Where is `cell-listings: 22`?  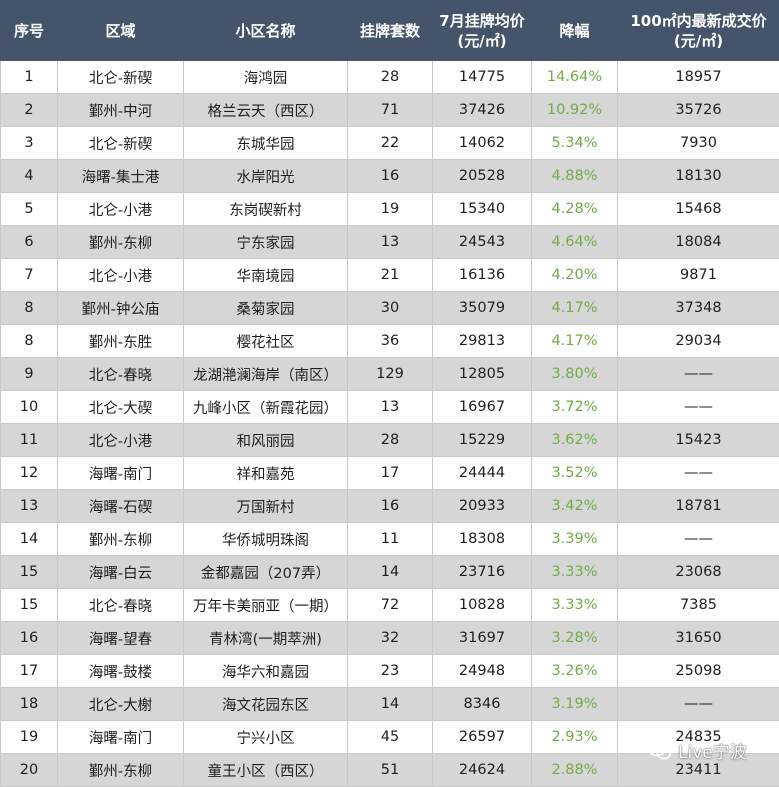
cell-listings: 22 is located at coordinates (390, 143).